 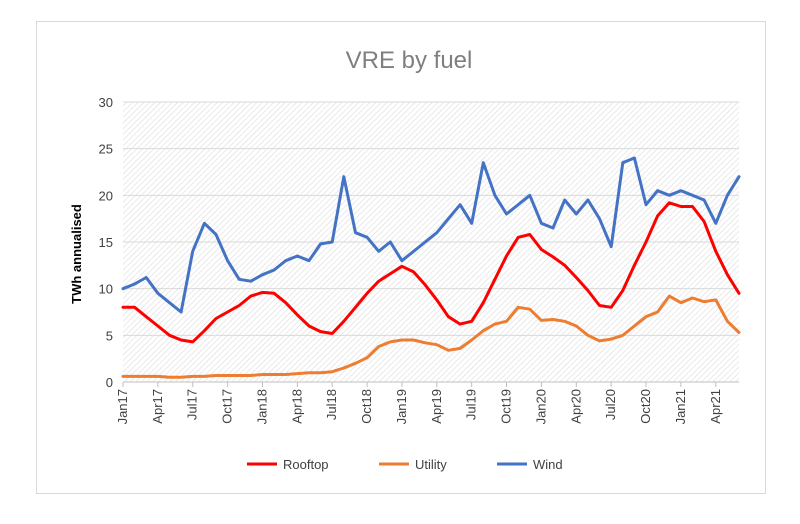 I want to click on x-tick-label: Apr21, so click(x=715, y=406).